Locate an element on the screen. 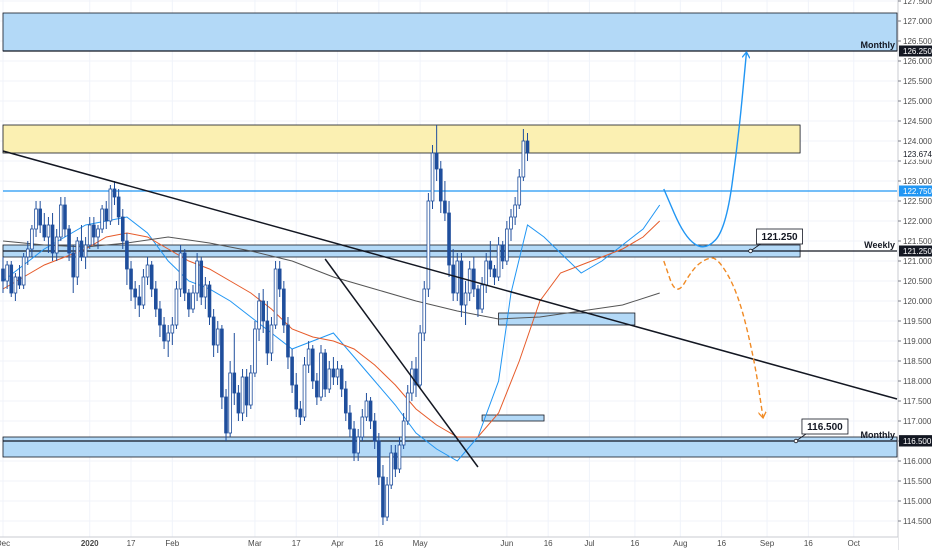  zone-support is located at coordinates (450, 447).